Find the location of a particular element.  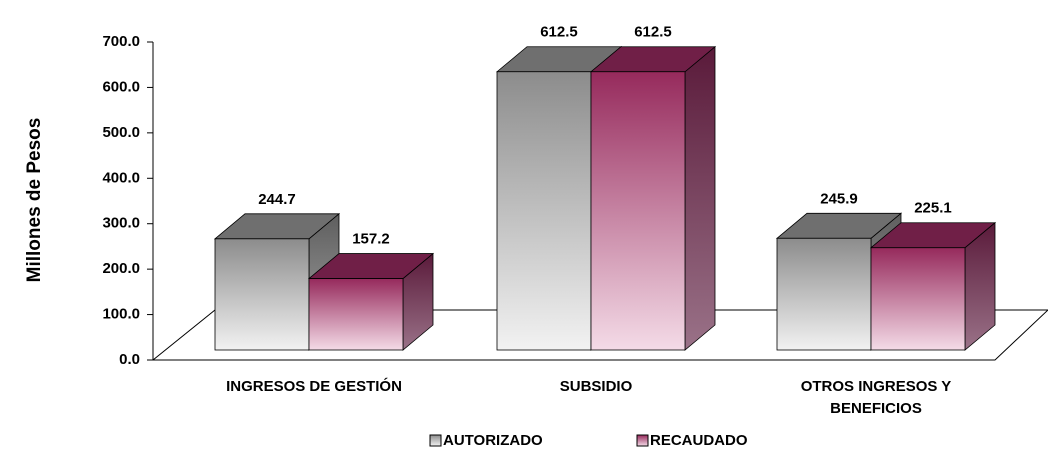

y-tick-label: 300.0 is located at coordinates (121, 223).